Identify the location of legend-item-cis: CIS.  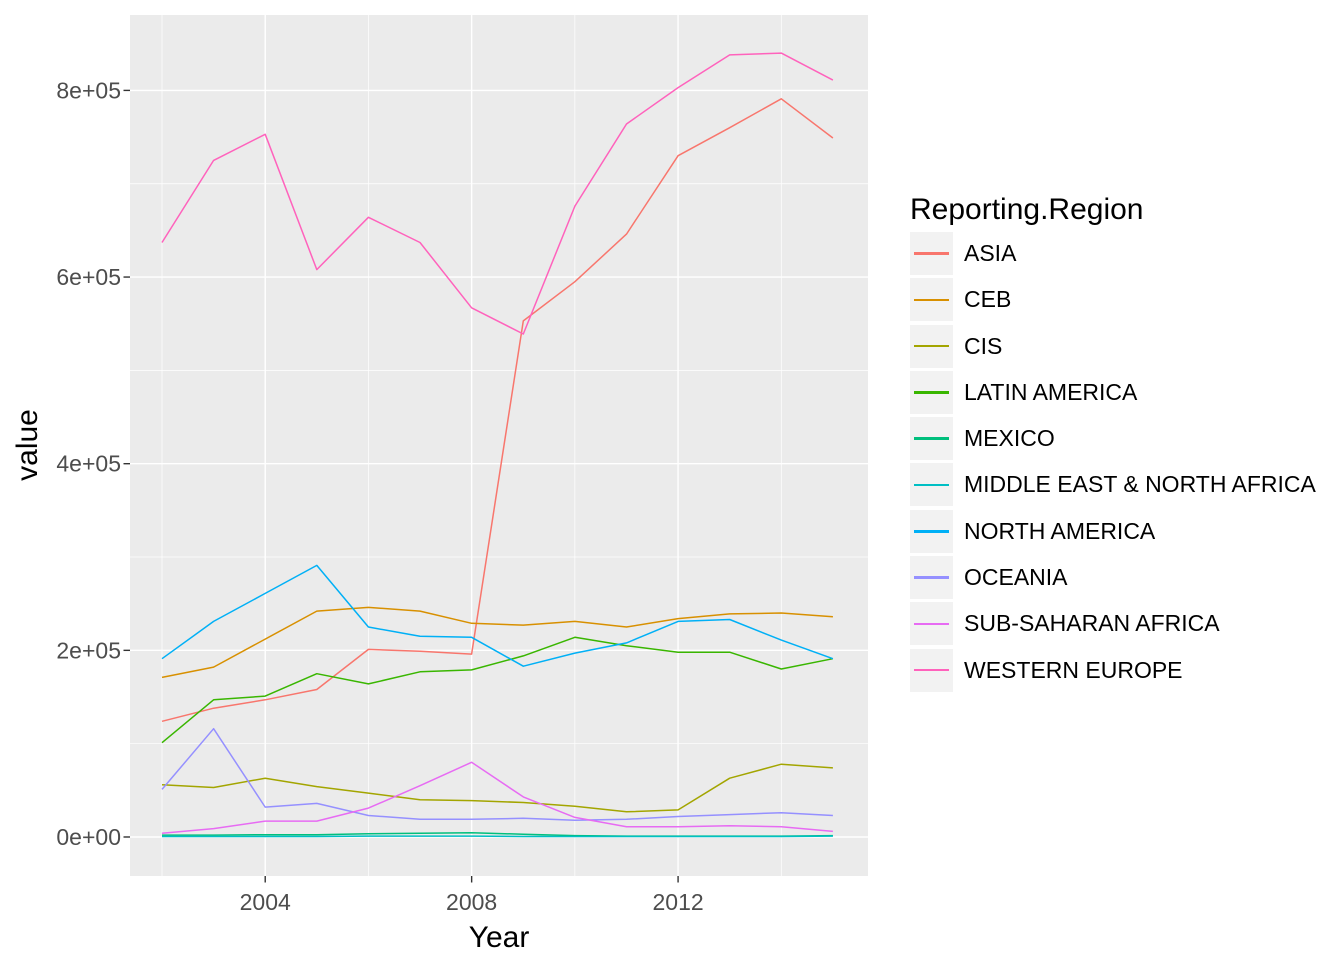
(1113, 346).